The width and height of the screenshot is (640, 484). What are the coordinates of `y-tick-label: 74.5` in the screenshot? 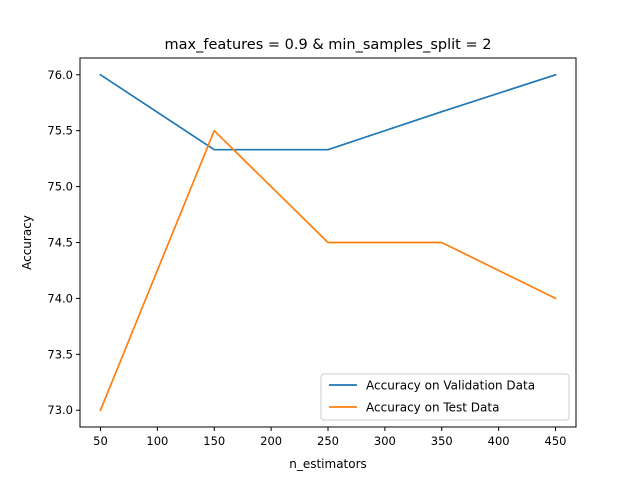 It's located at (60, 243).